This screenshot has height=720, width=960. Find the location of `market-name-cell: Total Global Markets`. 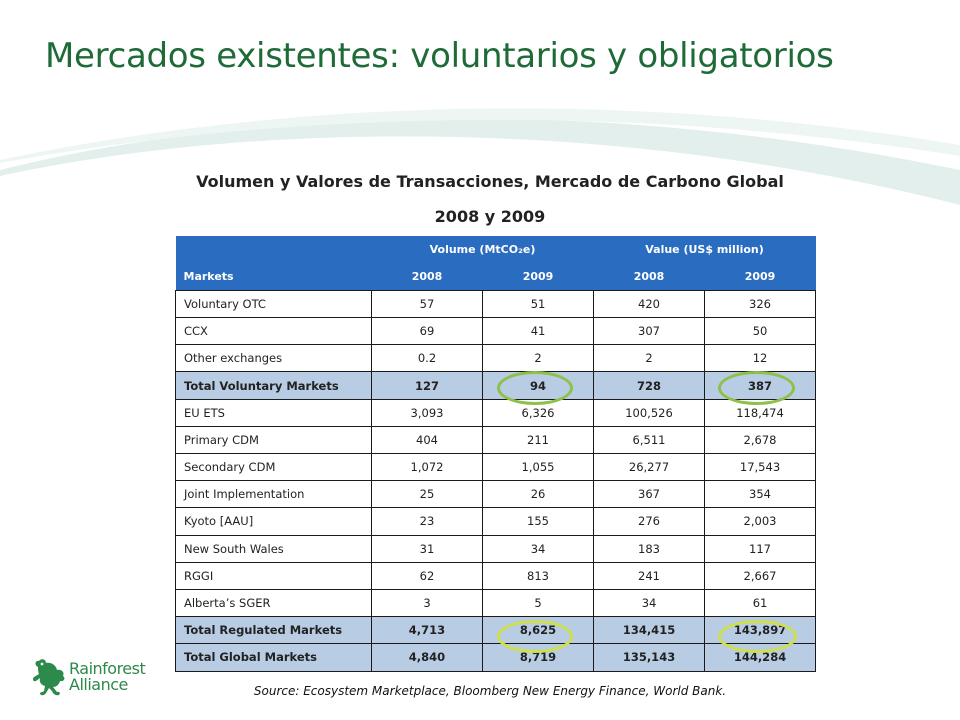

market-name-cell: Total Global Markets is located at coordinates (273, 657).